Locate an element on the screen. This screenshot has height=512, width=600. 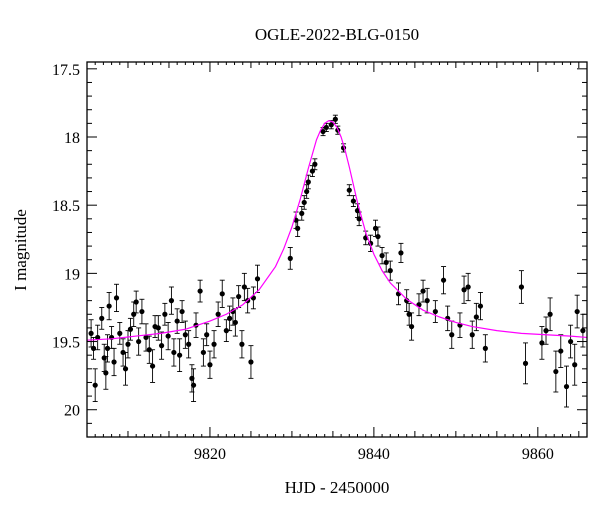
y-tick-label: 17.5 is located at coordinates (66, 70).